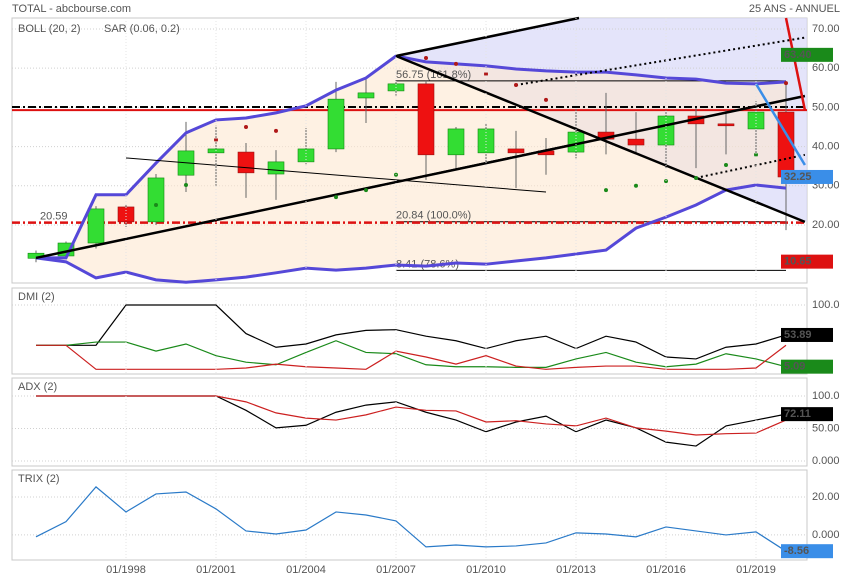 The height and width of the screenshot is (580, 855). Describe the element at coordinates (796, 551) in the screenshot. I see `price-label: -8.56` at that location.